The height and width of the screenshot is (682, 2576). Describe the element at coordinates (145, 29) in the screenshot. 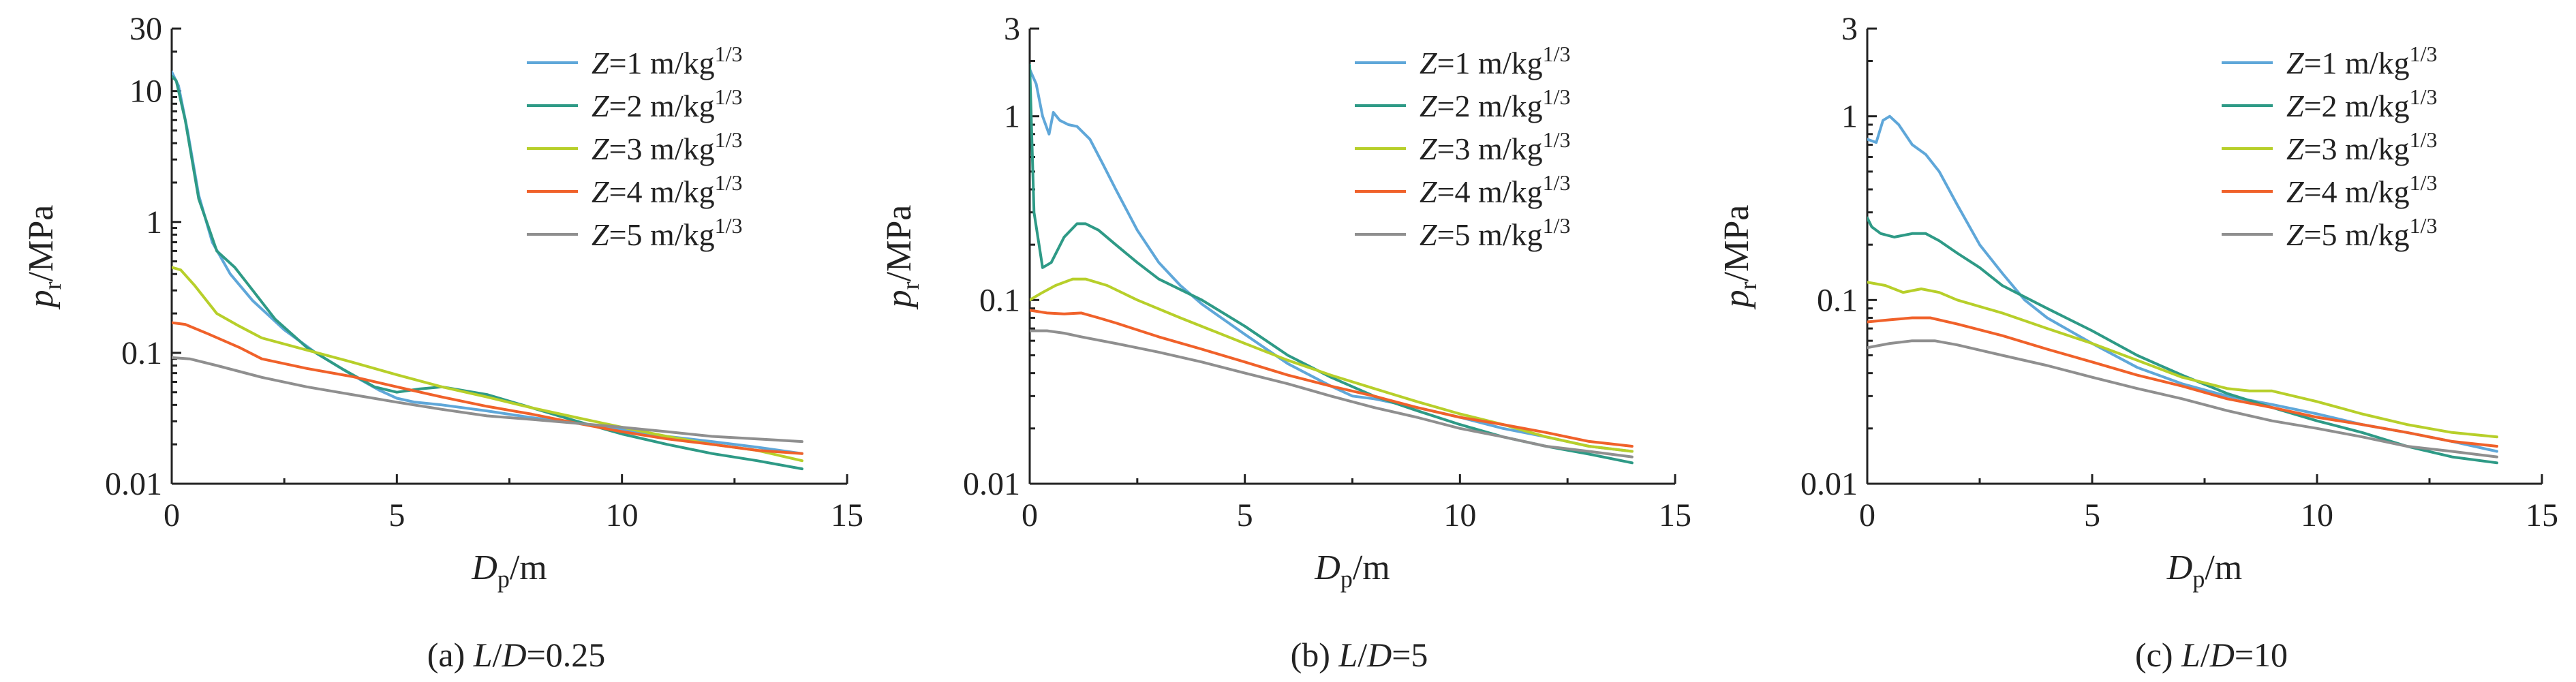

I see `y-tick-label: 30` at that location.